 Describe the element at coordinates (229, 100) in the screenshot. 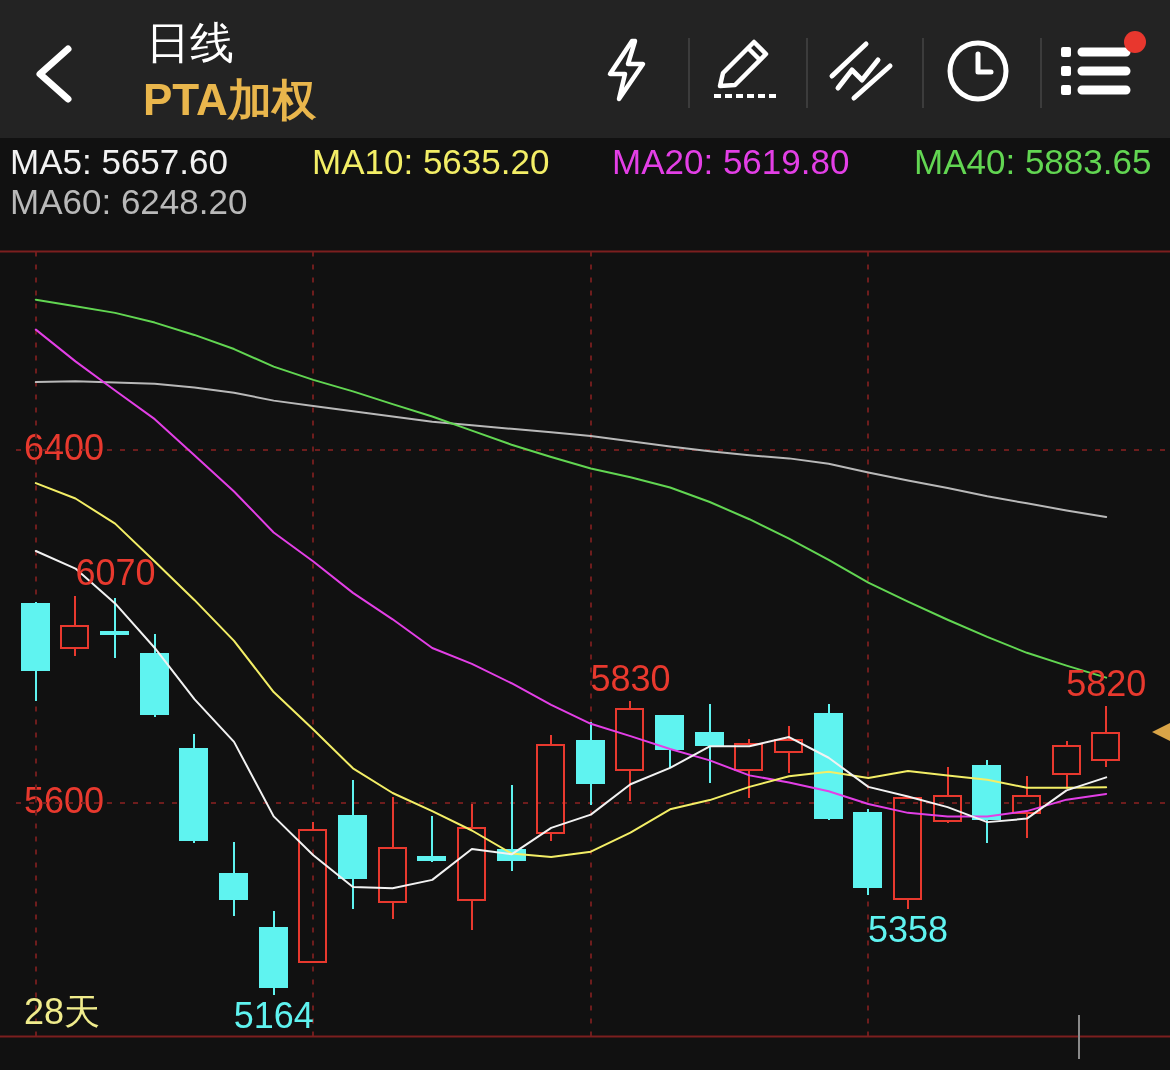

I see `chart-subtitle: PTA加权` at that location.